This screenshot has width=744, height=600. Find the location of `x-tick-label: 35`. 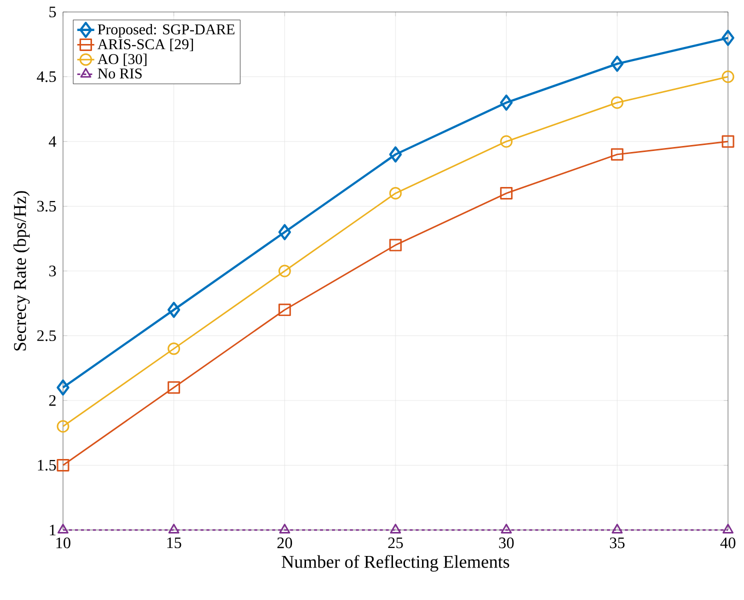

x-tick-label: 35 is located at coordinates (617, 543).